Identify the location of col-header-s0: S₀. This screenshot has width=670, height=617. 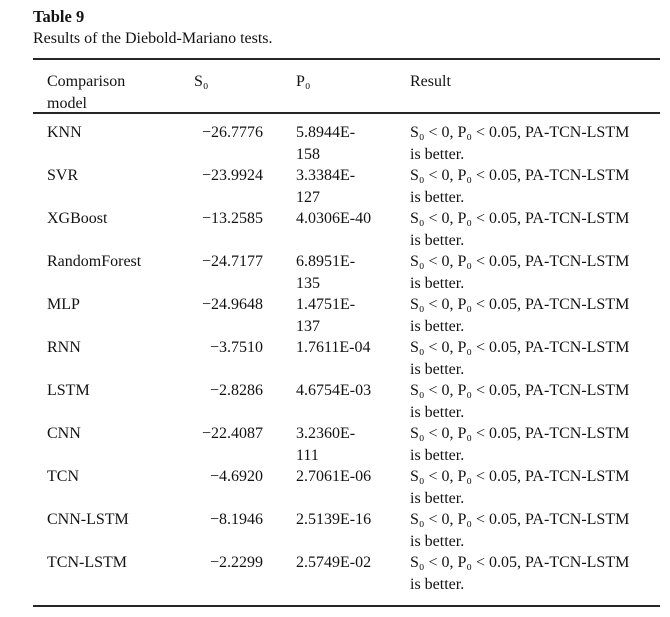
(201, 81).